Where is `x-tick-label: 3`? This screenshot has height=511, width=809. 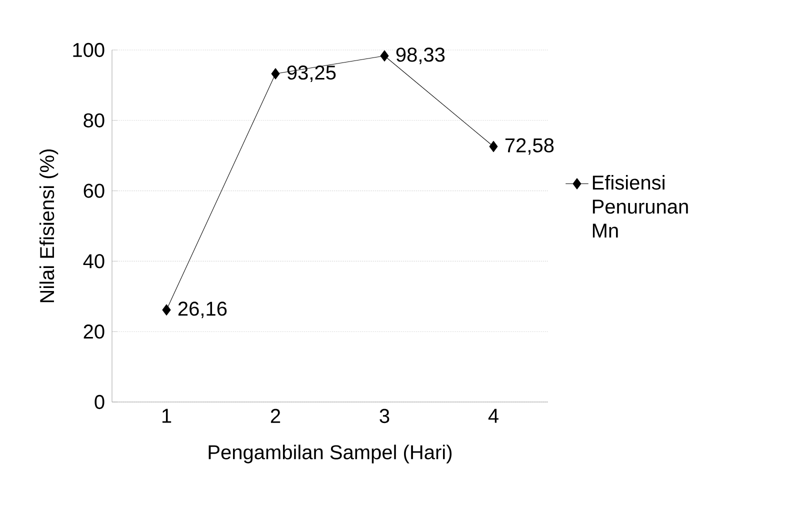 x-tick-label: 3 is located at coordinates (385, 416).